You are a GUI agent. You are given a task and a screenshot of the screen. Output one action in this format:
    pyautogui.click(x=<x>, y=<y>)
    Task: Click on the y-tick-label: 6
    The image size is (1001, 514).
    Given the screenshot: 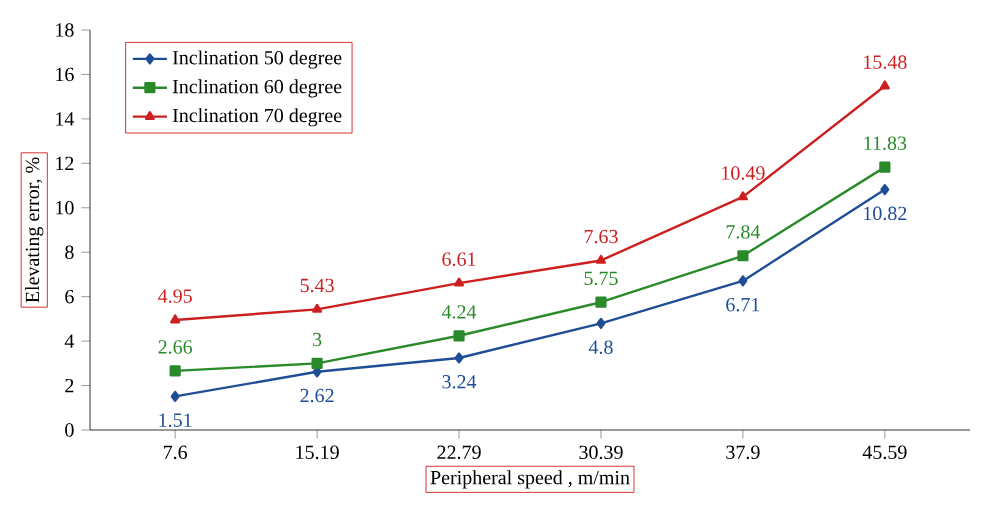 What is the action you would take?
    pyautogui.click(x=69, y=296)
    